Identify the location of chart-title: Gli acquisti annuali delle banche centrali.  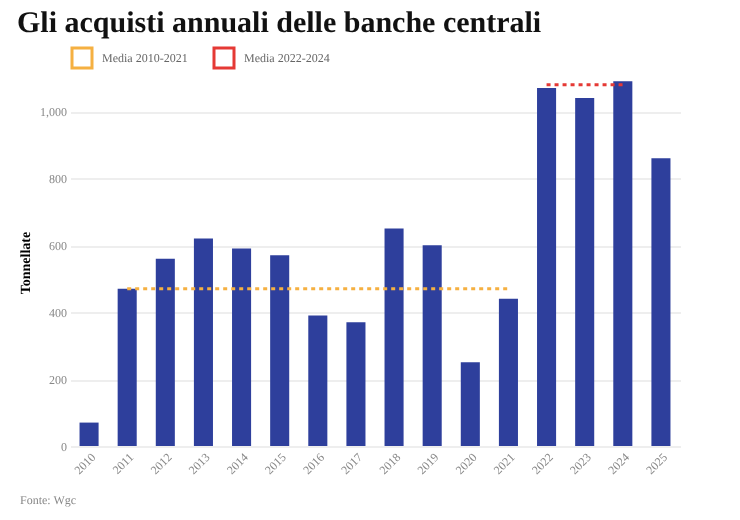
(279, 24).